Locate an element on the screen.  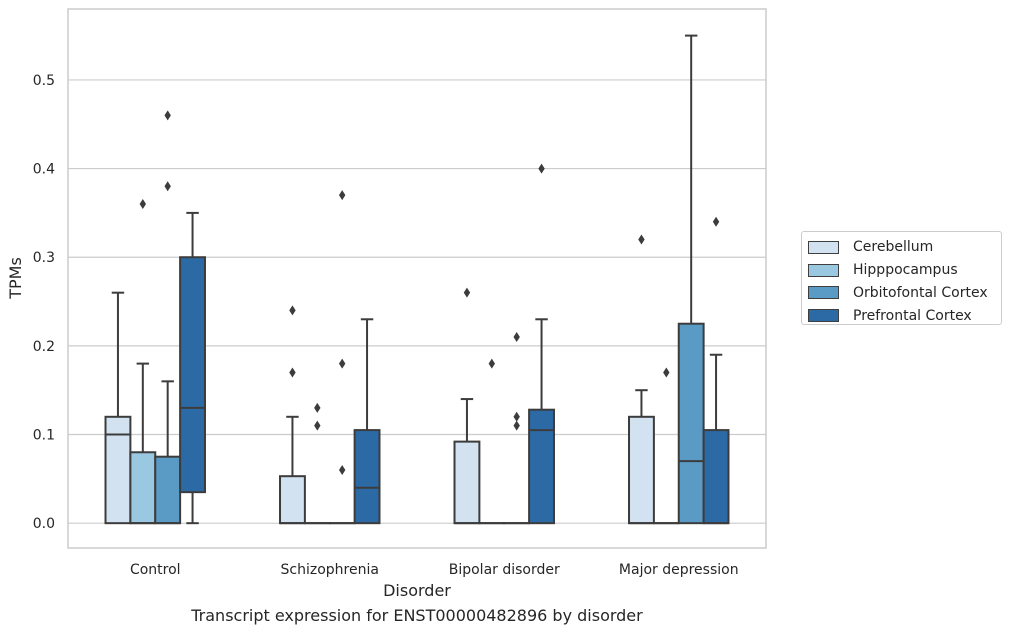
y-tick-label: 0.1 is located at coordinates (44, 436).